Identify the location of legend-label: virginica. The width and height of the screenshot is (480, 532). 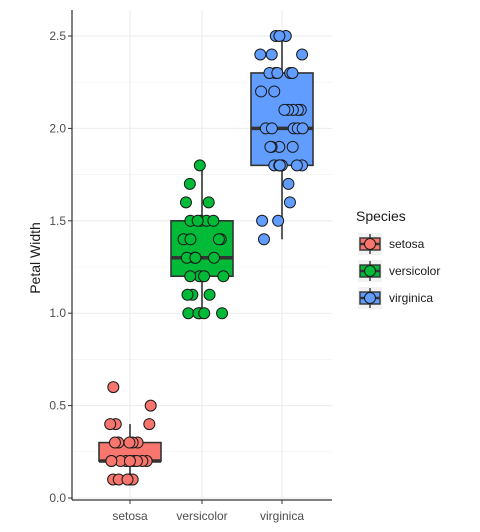
(411, 298).